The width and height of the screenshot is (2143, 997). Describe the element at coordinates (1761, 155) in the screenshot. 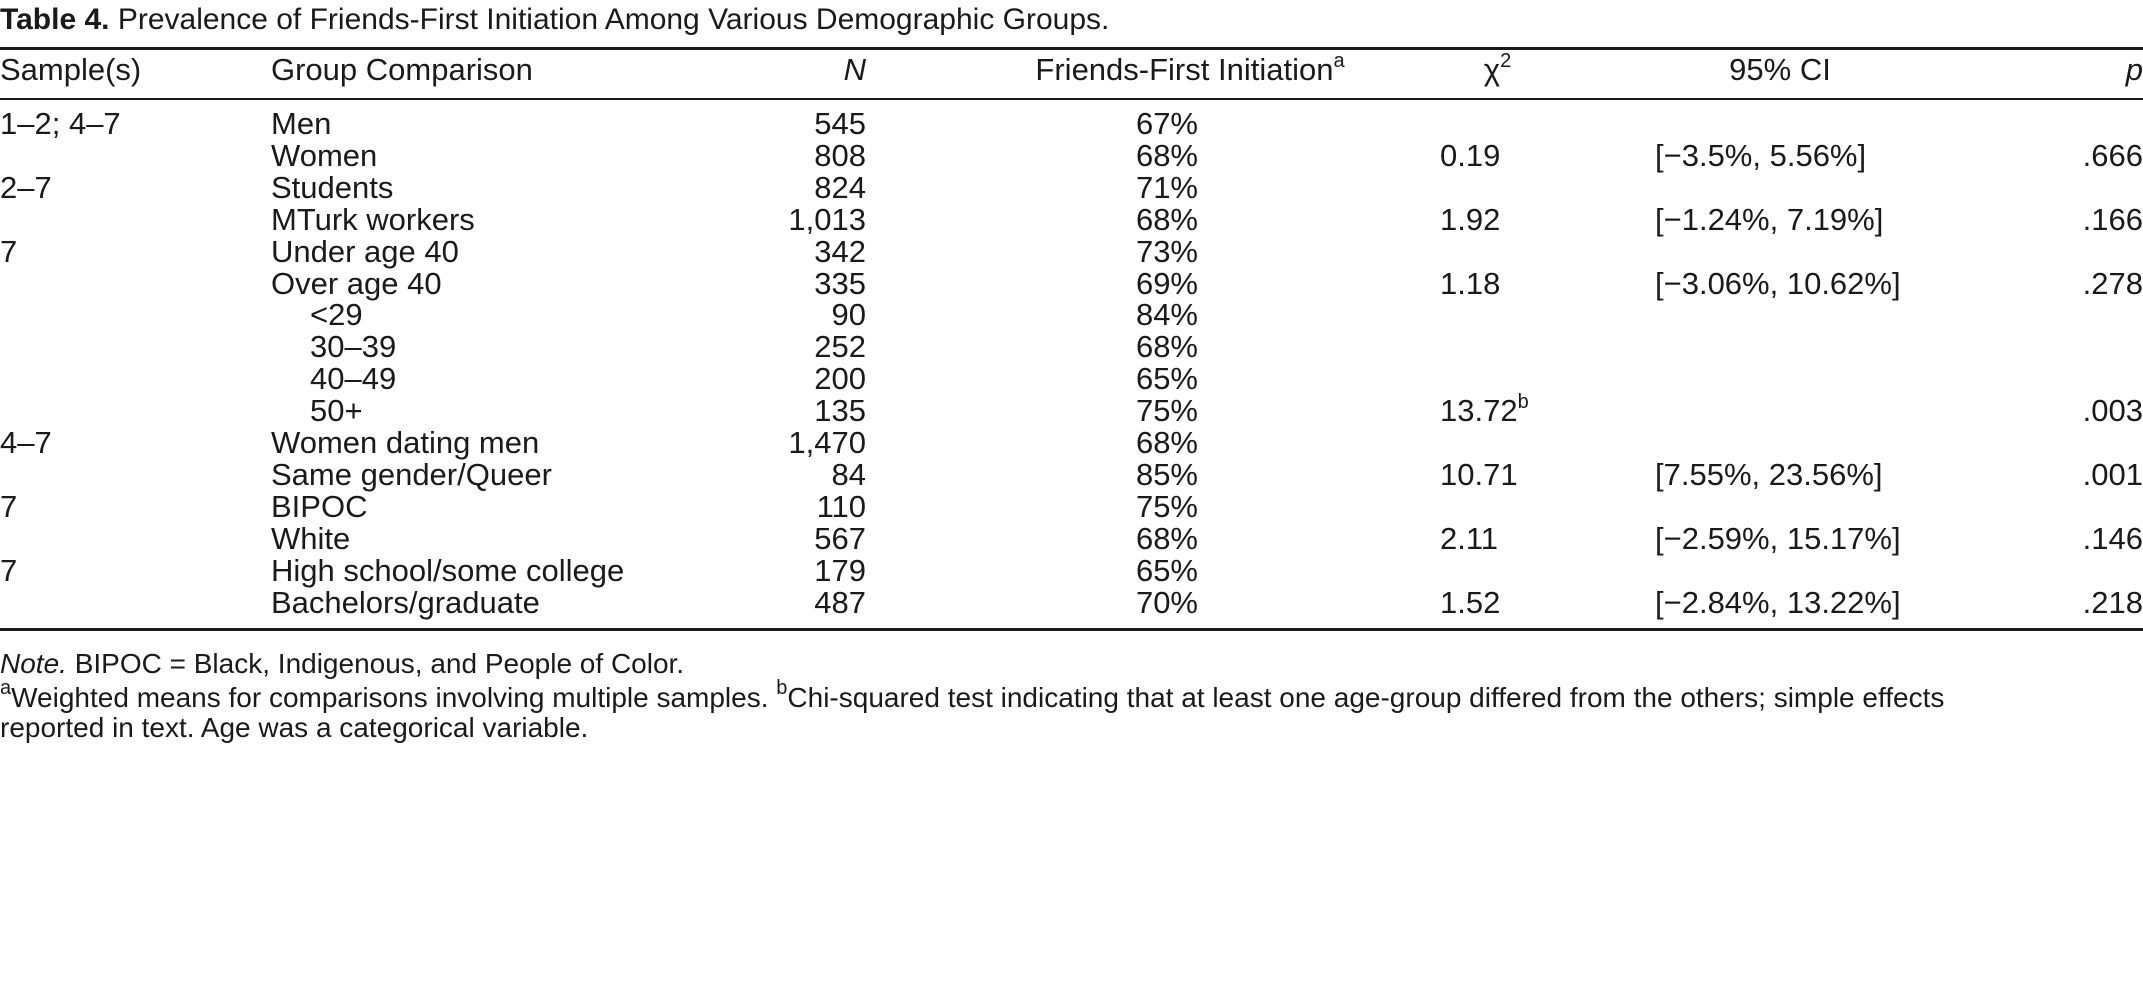

I see `cell-95-ci: [−3.5%, 5.56%]` at that location.